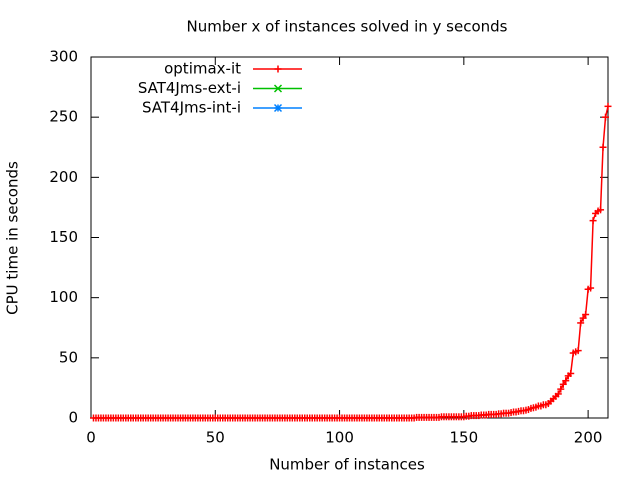 The image size is (640, 484). What do you see at coordinates (588, 438) in the screenshot?
I see `x-tick-label: 200` at bounding box center [588, 438].